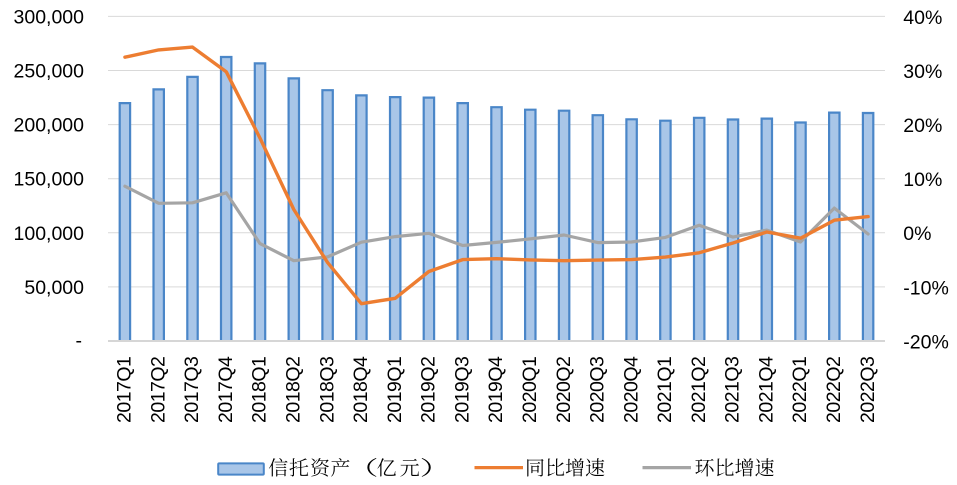  What do you see at coordinates (800, 390) in the screenshot?
I see `svg-text: 2022Q1` at bounding box center [800, 390].